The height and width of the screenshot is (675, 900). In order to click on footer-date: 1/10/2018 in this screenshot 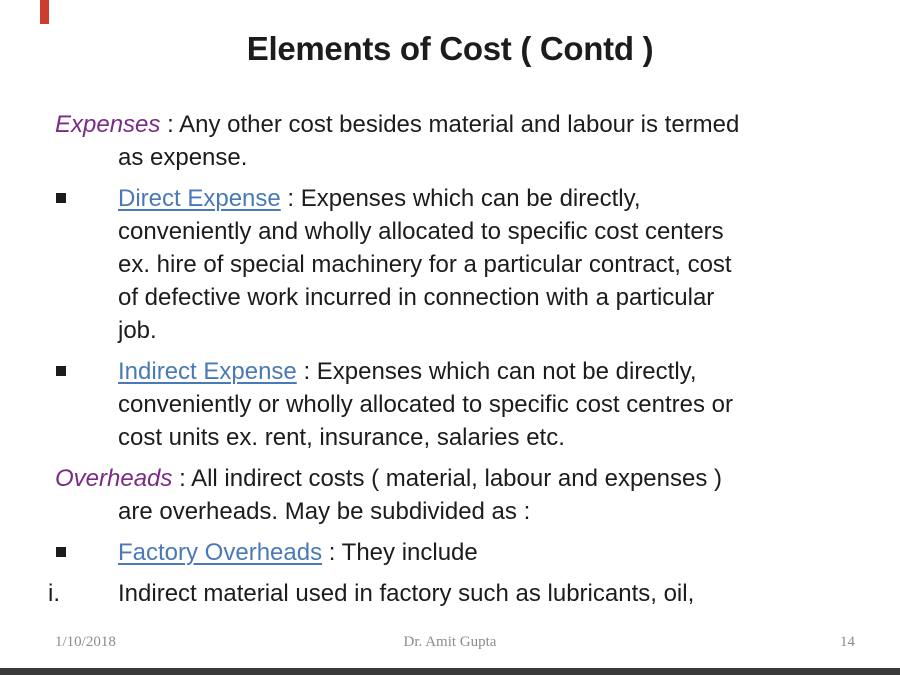, I will do `click(85, 642)`.